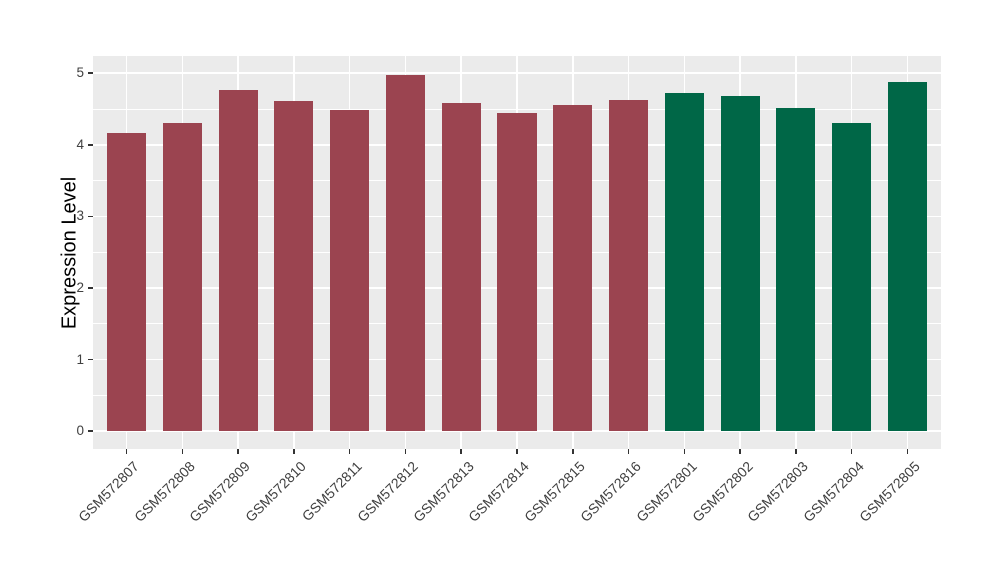 Image resolution: width=1000 pixels, height=580 pixels. What do you see at coordinates (666, 491) in the screenshot?
I see `x-tick-label: GSM572801` at bounding box center [666, 491].